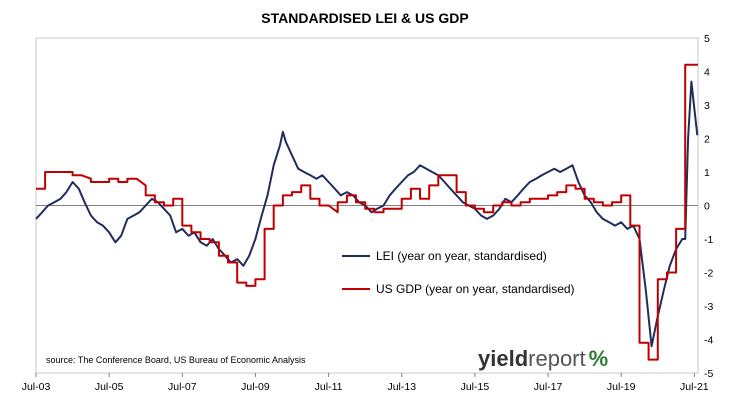 The image size is (730, 400). I want to click on y-tick-label: -3, so click(708, 307).